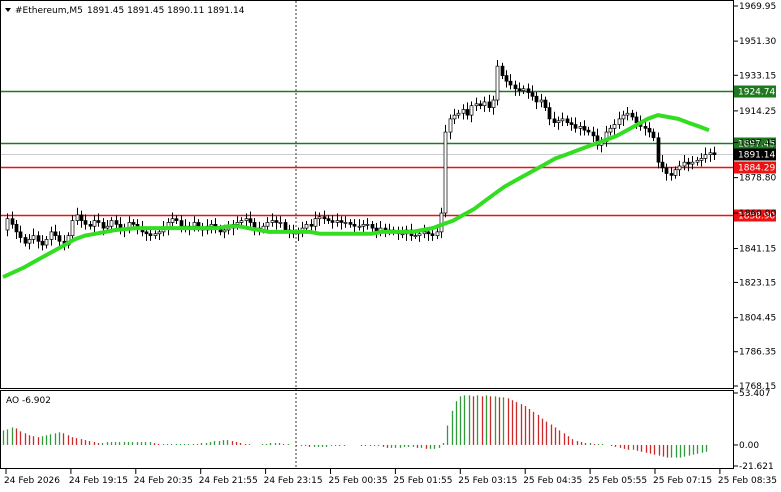  I want to click on y-tick-label: 1878.80, so click(757, 179).